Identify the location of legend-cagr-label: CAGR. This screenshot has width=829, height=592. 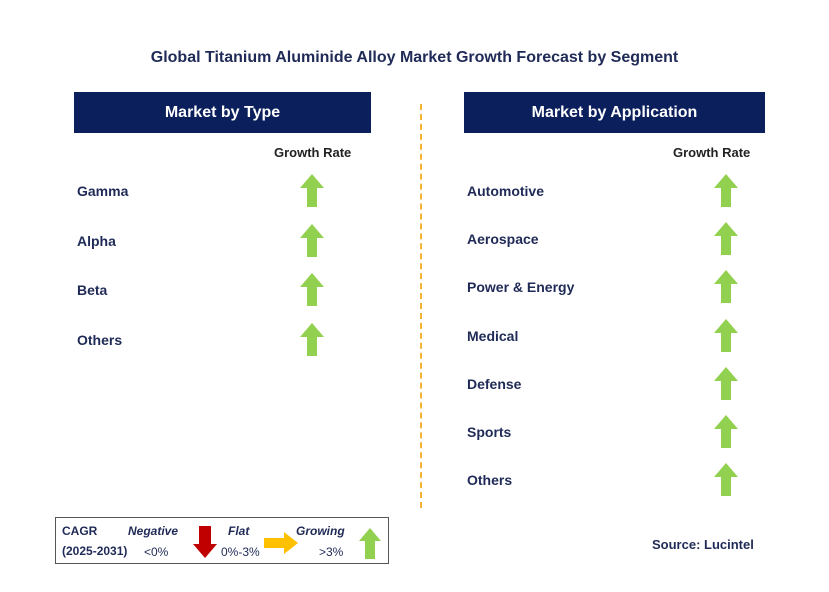
(80, 531).